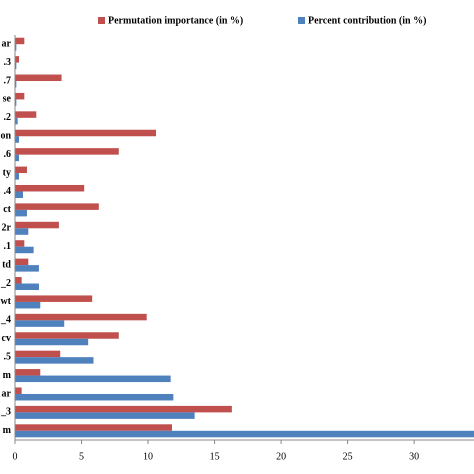  Describe the element at coordinates (5, 283) in the screenshot. I see `y-tick-label: _2` at that location.